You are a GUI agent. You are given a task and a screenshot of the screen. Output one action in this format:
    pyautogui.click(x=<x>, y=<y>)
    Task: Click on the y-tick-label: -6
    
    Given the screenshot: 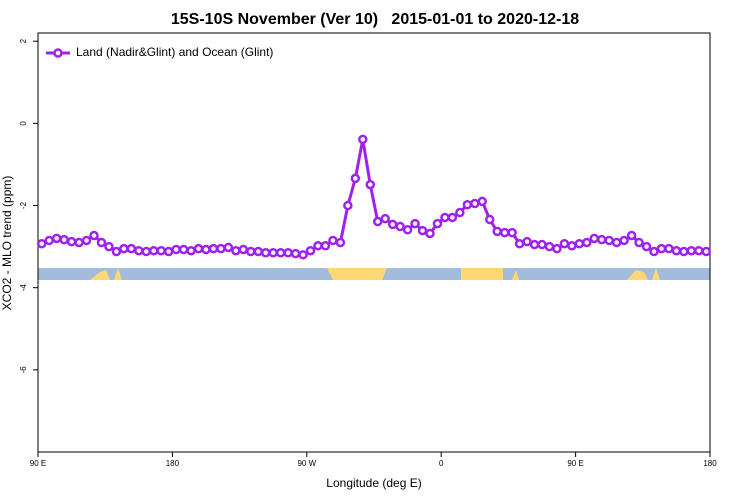 What is the action you would take?
    pyautogui.click(x=23, y=370)
    